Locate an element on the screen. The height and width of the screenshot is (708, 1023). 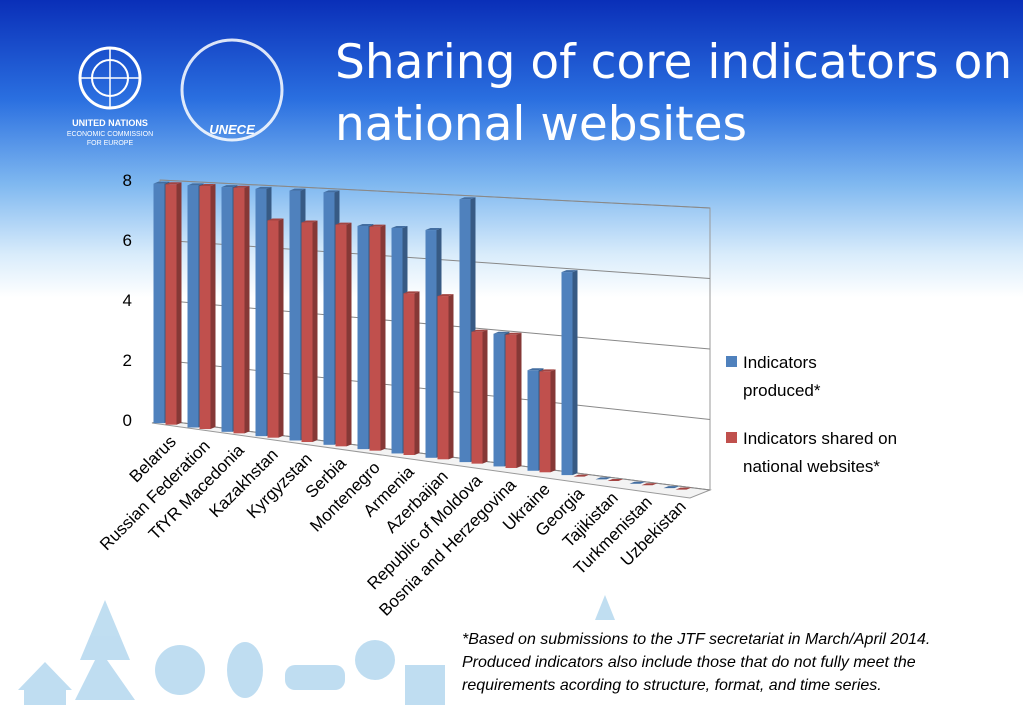
logo-text: ECONOMIC COMMISSION is located at coordinates (110, 134).